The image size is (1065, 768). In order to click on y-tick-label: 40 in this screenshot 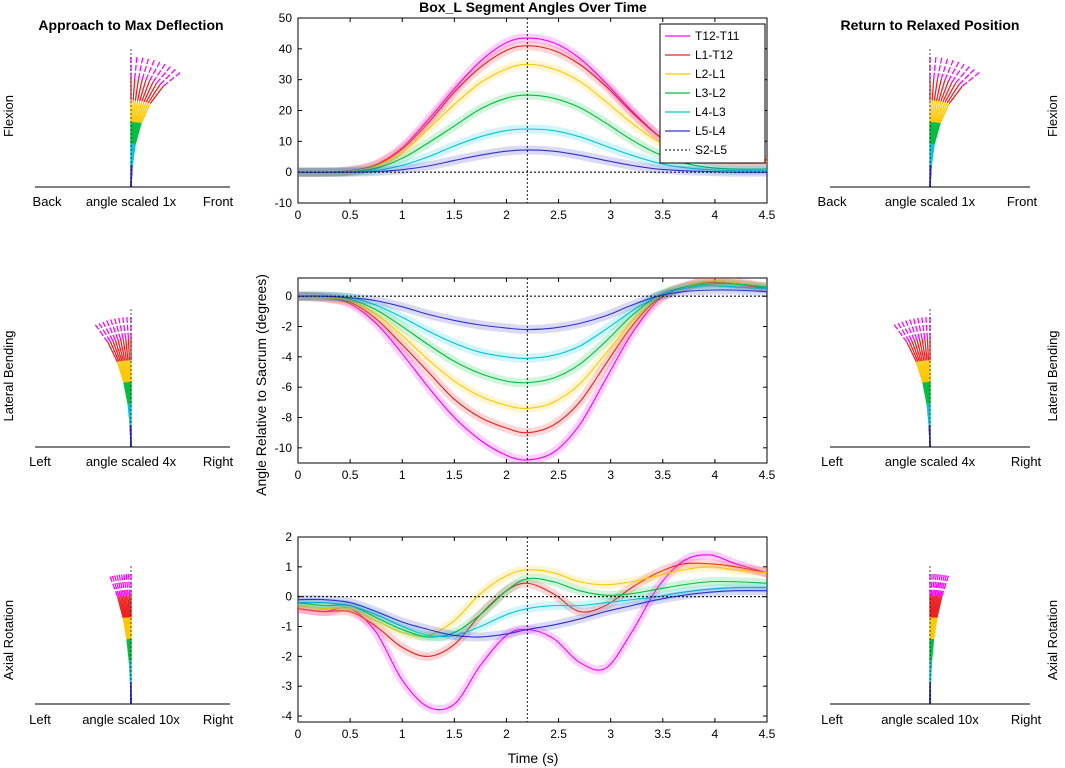, I will do `click(286, 49)`.